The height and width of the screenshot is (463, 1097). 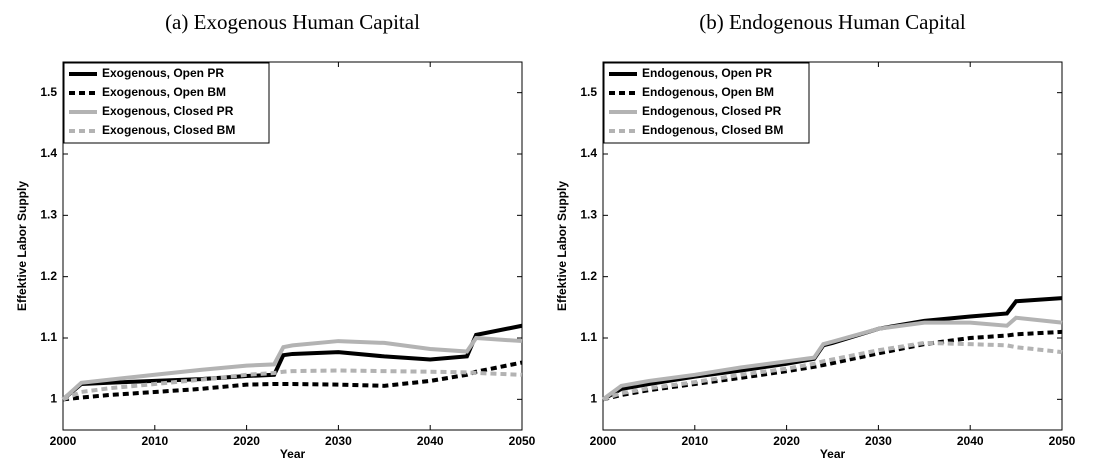 I want to click on legend-label: Endogenous, Open PR, so click(x=707, y=73).